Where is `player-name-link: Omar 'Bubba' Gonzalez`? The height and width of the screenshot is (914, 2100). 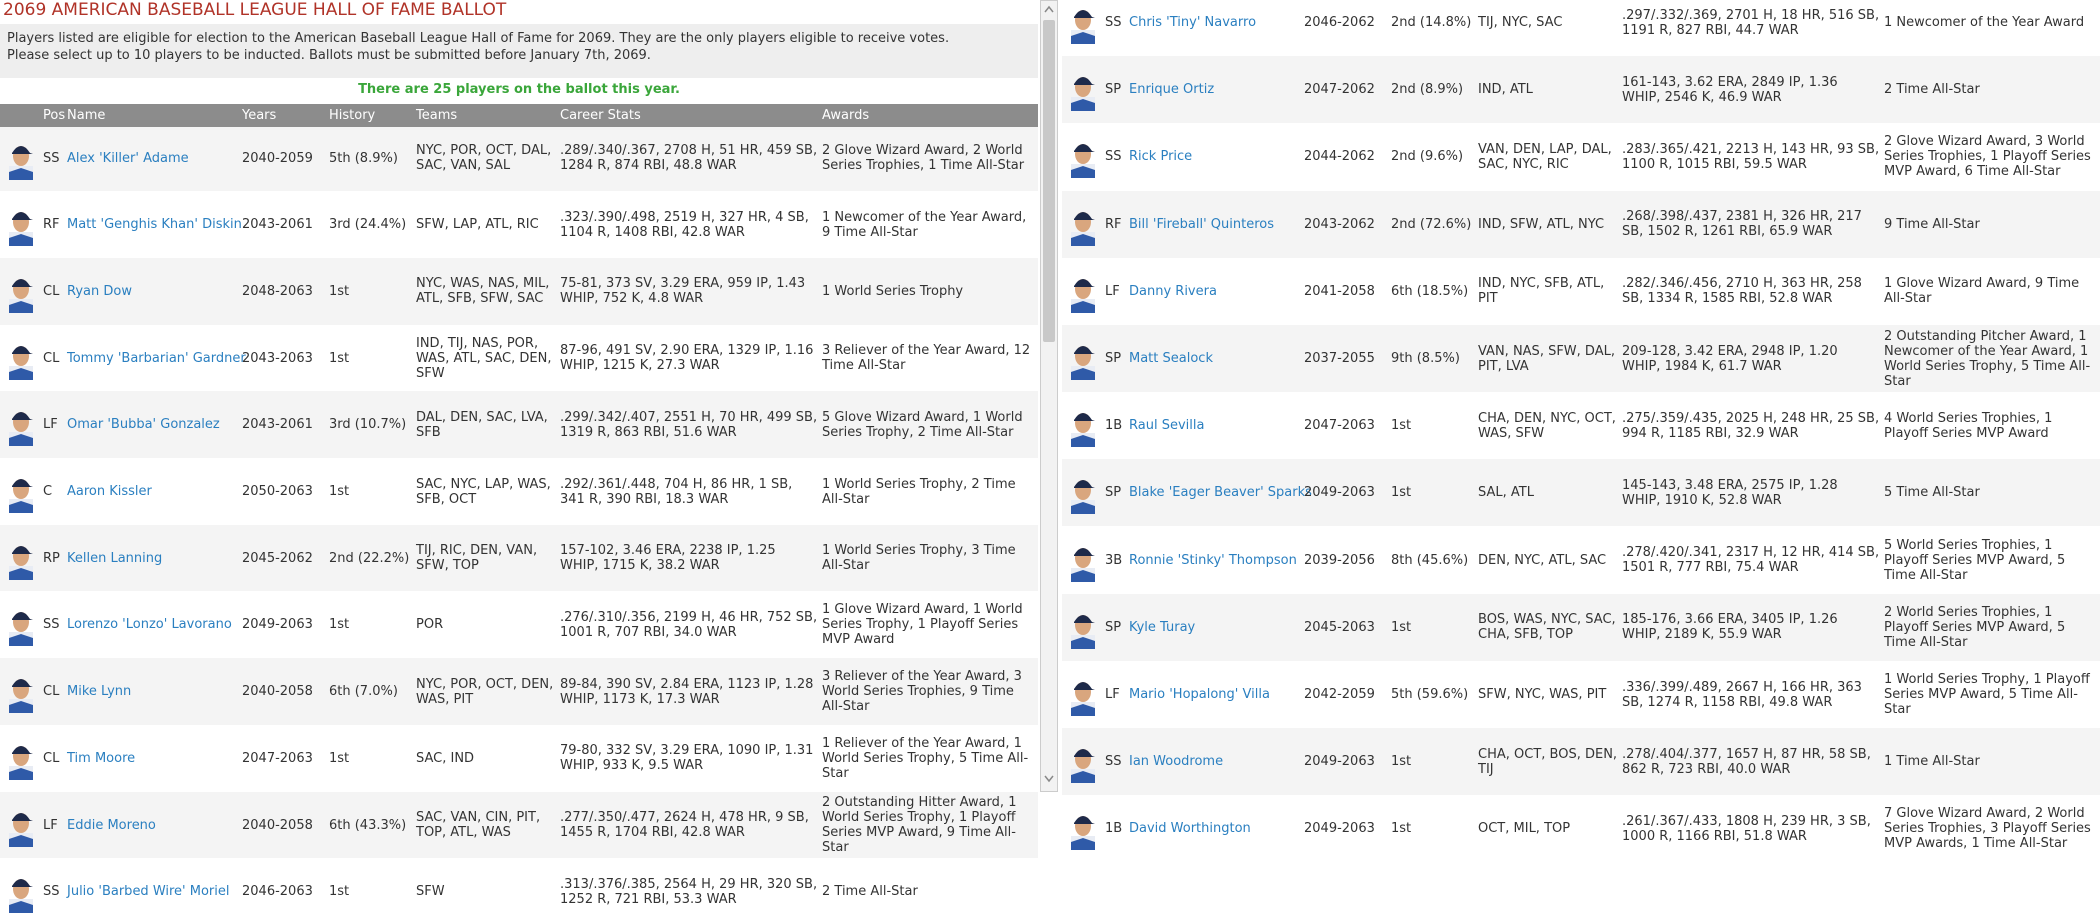 player-name-link: Omar 'Bubba' Gonzalez is located at coordinates (143, 425).